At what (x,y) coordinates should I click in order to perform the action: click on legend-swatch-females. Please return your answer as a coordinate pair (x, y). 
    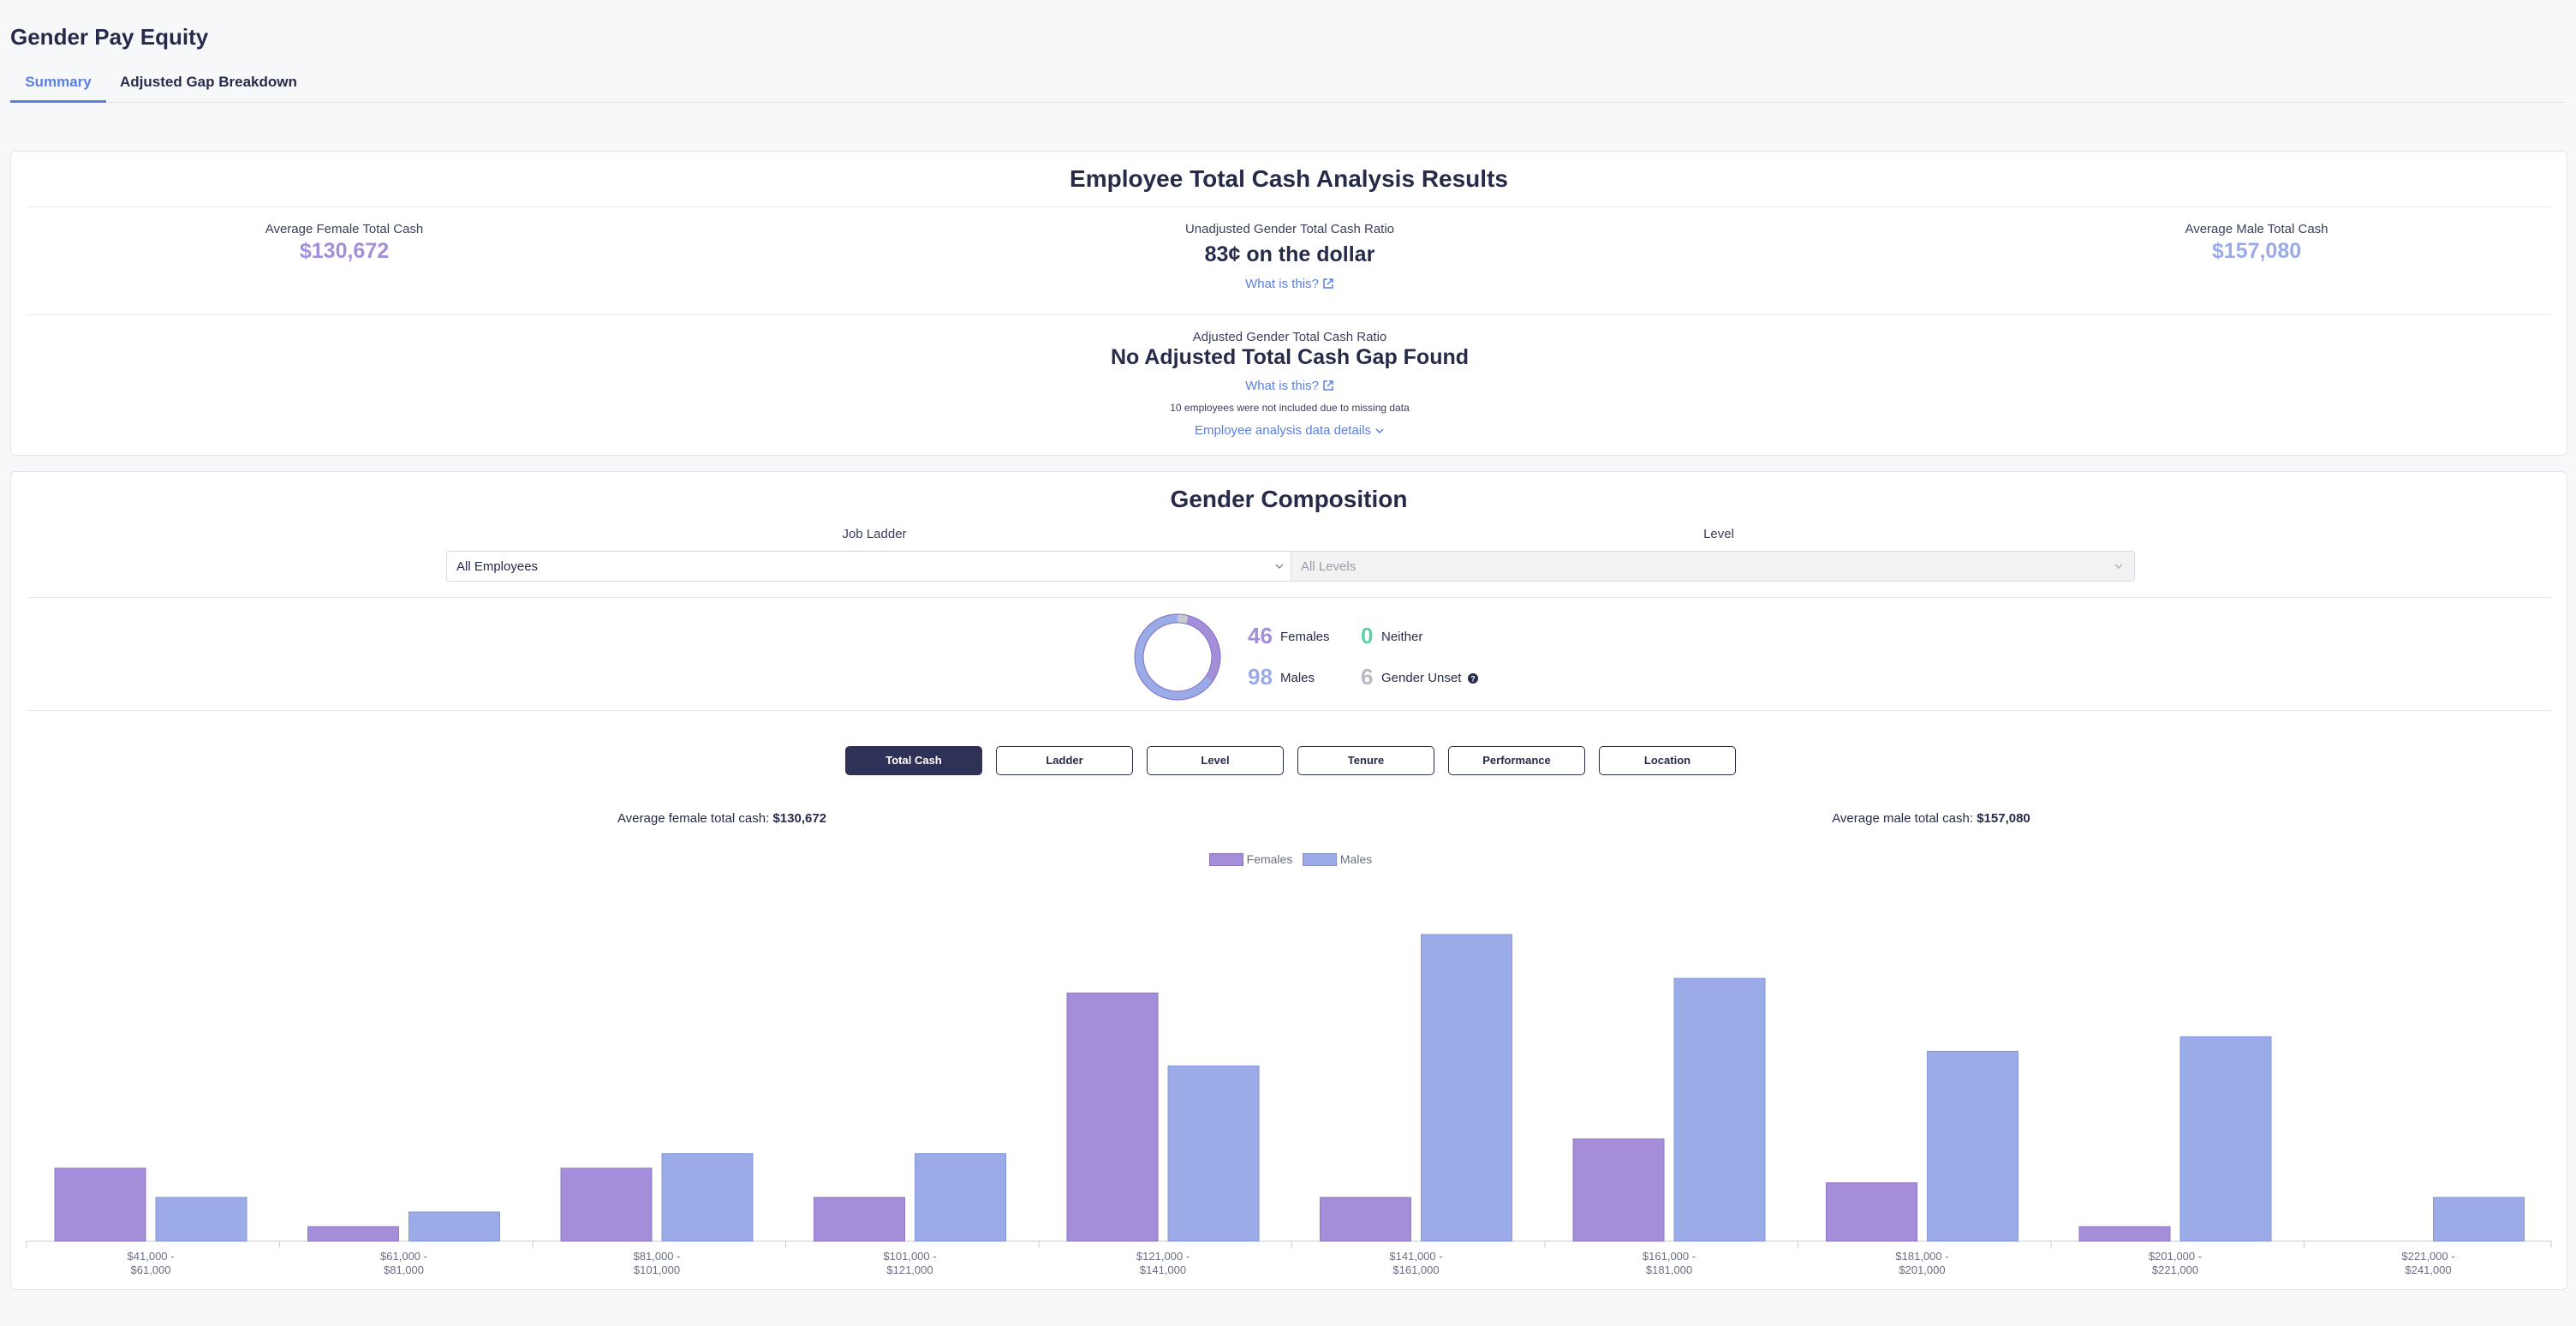
    Looking at the image, I should click on (1225, 859).